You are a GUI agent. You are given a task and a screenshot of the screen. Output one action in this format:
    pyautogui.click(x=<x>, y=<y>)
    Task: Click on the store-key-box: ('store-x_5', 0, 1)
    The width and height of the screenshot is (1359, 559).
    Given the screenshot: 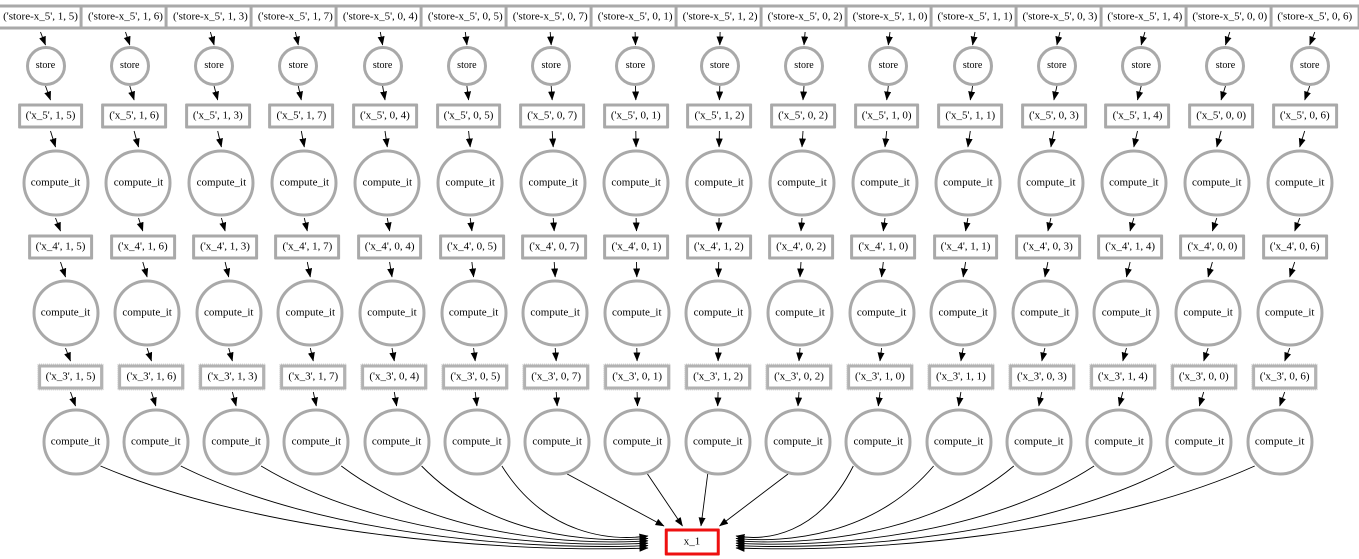 What is the action you would take?
    pyautogui.click(x=635, y=17)
    